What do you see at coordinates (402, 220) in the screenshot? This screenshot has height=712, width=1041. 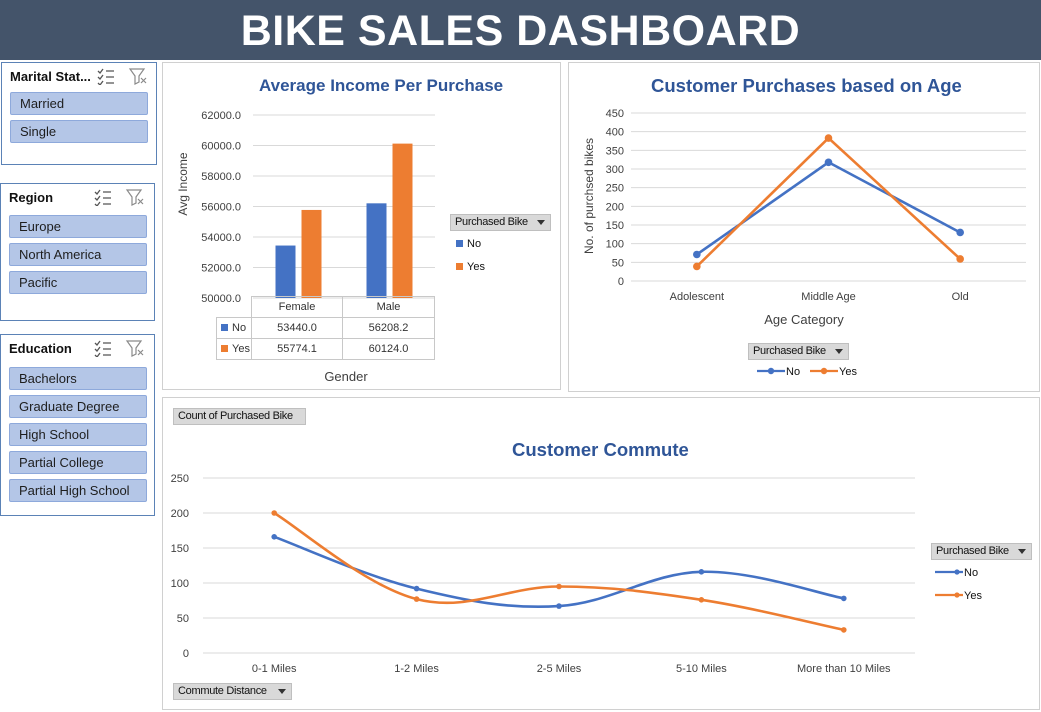 I see `bar-yes-male` at bounding box center [402, 220].